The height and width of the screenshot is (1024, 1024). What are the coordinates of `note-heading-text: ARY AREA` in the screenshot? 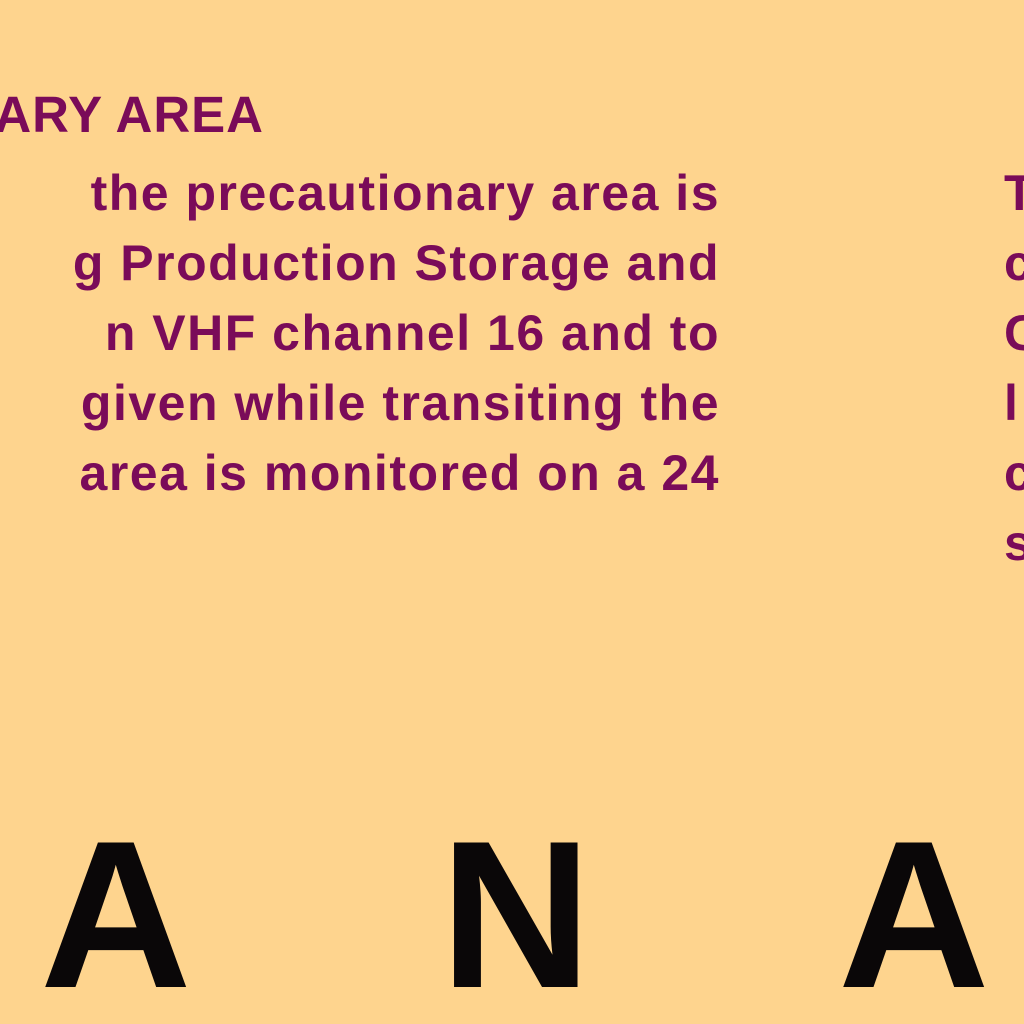 It's located at (132, 114).